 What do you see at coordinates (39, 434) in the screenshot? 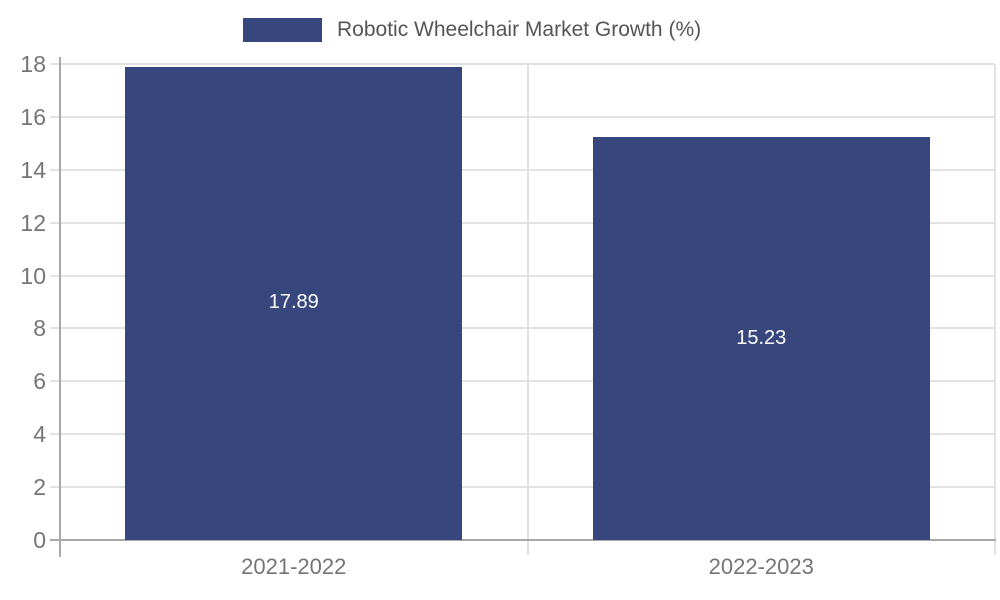
I see `y-tick-label: 4` at bounding box center [39, 434].